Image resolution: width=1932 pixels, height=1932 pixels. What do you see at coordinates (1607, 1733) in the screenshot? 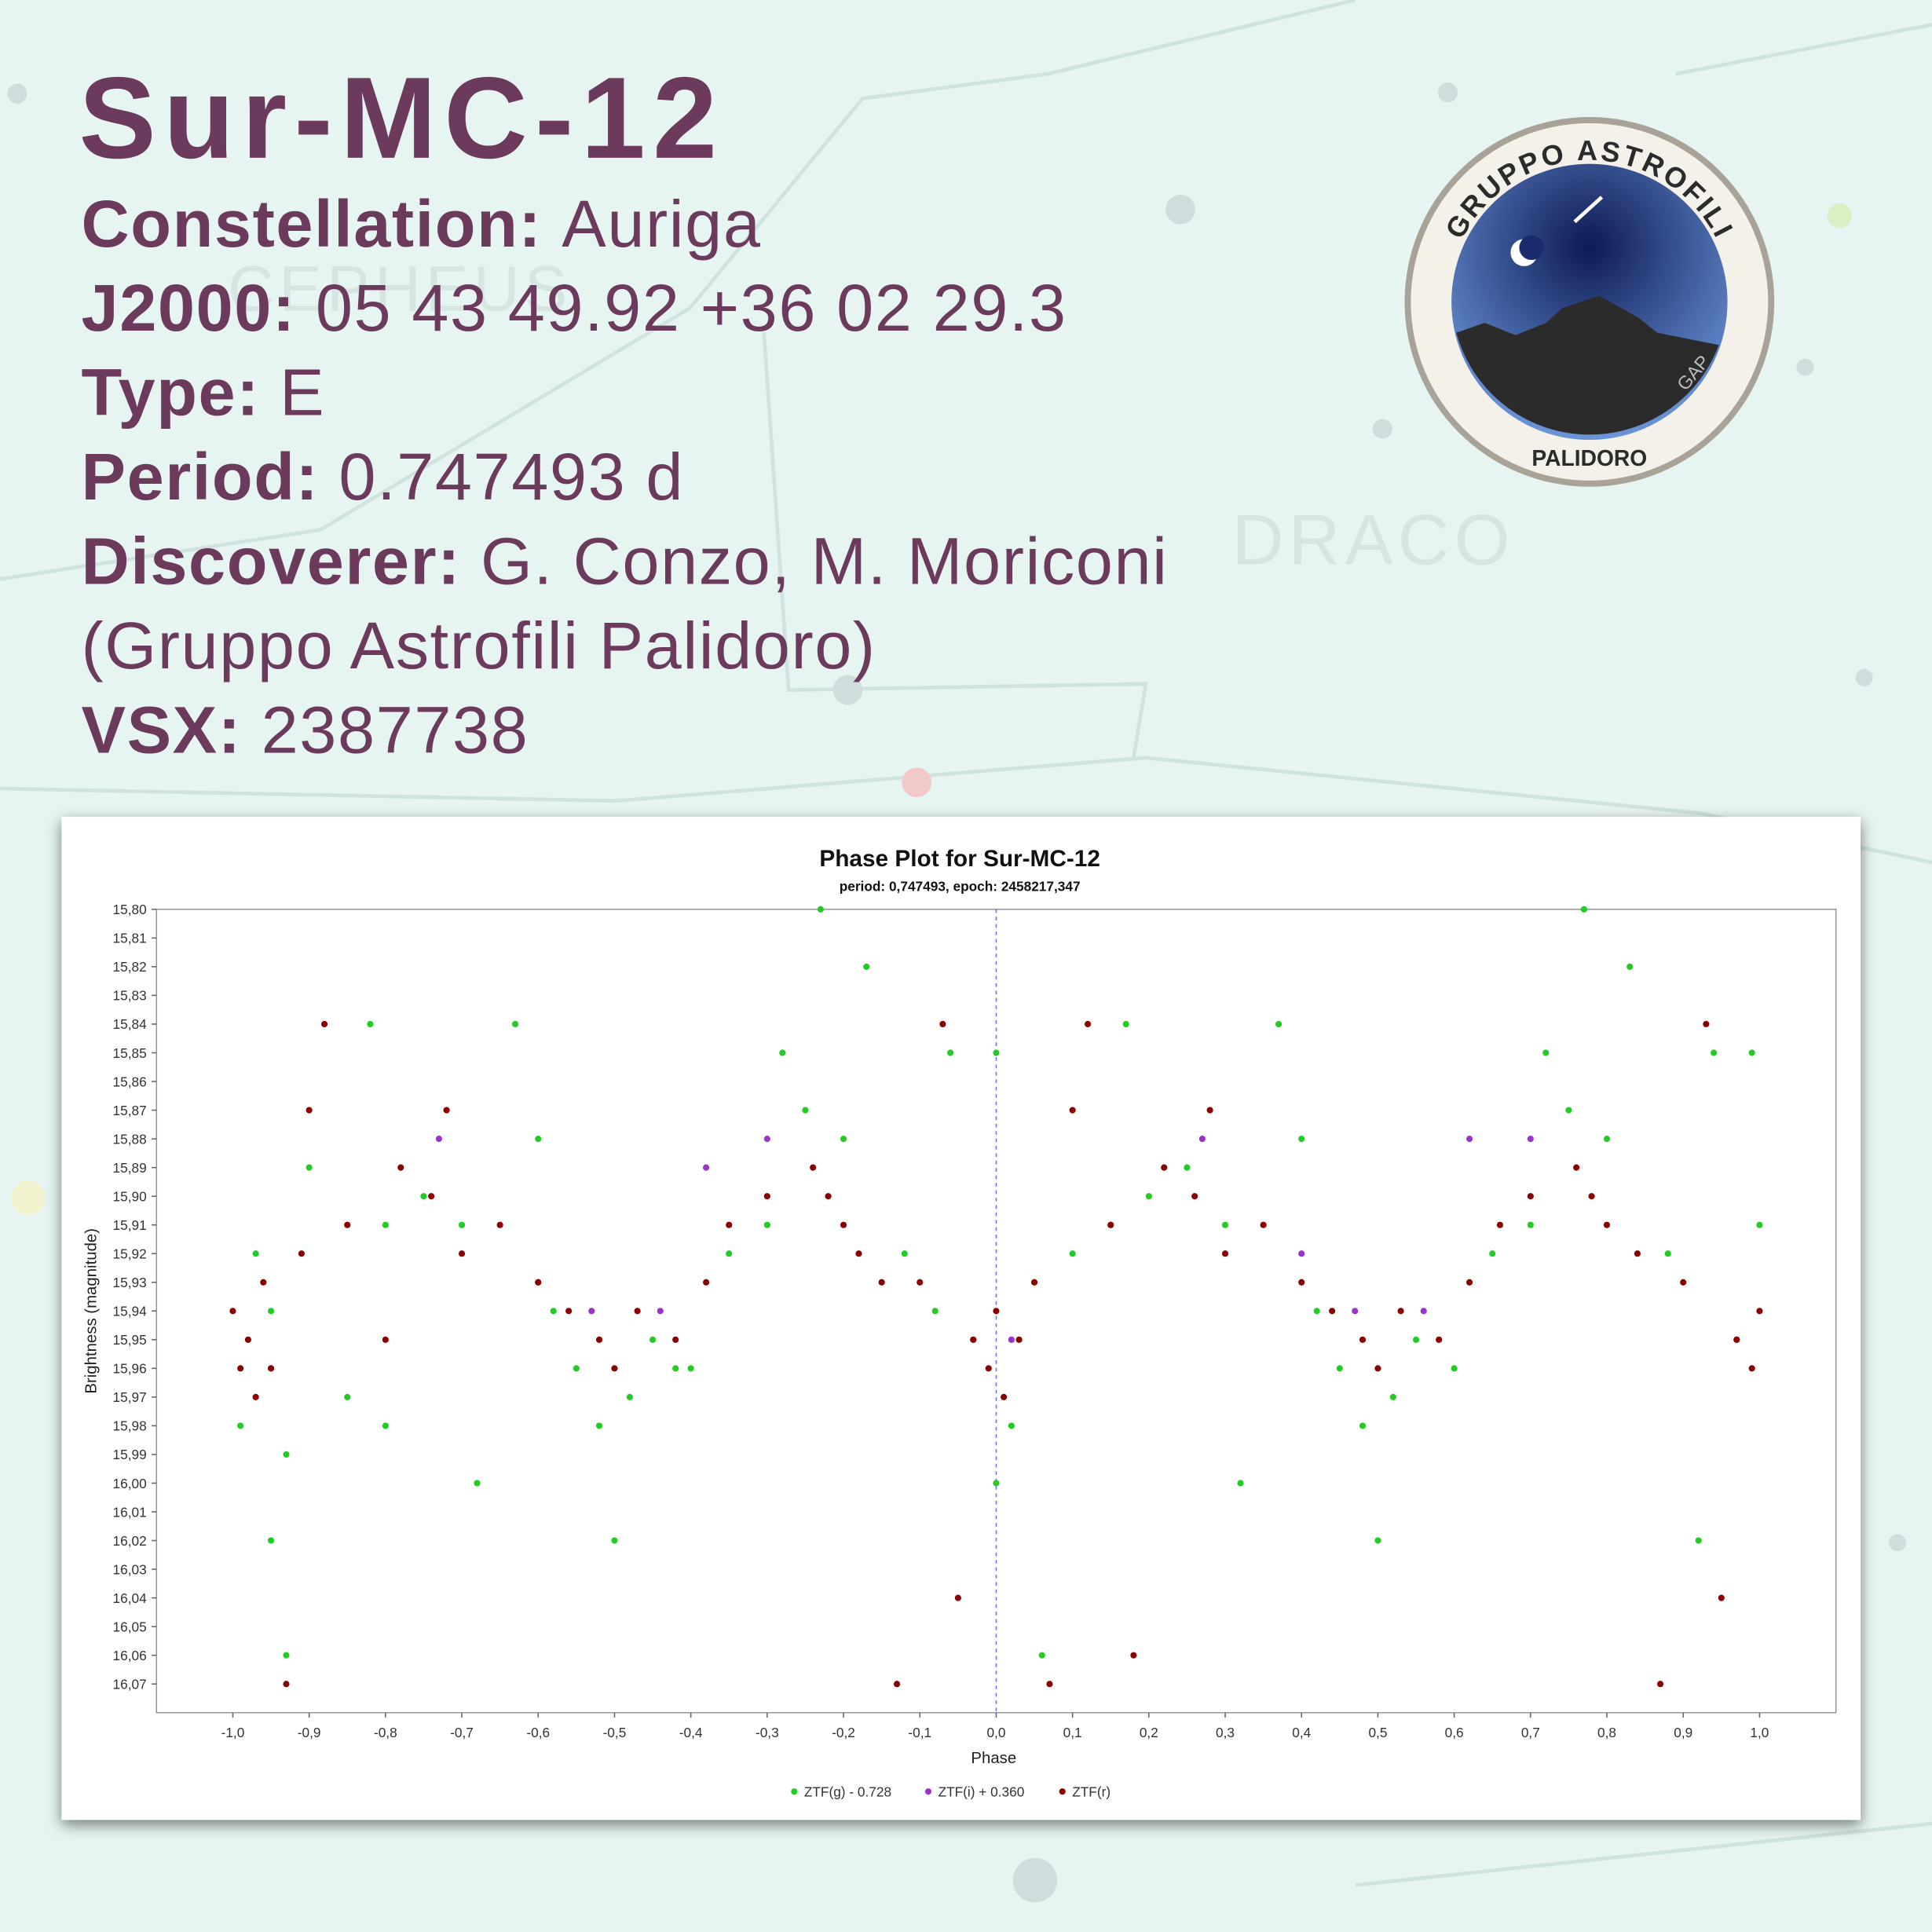
I see `x-tick-label: 0,8` at bounding box center [1607, 1733].